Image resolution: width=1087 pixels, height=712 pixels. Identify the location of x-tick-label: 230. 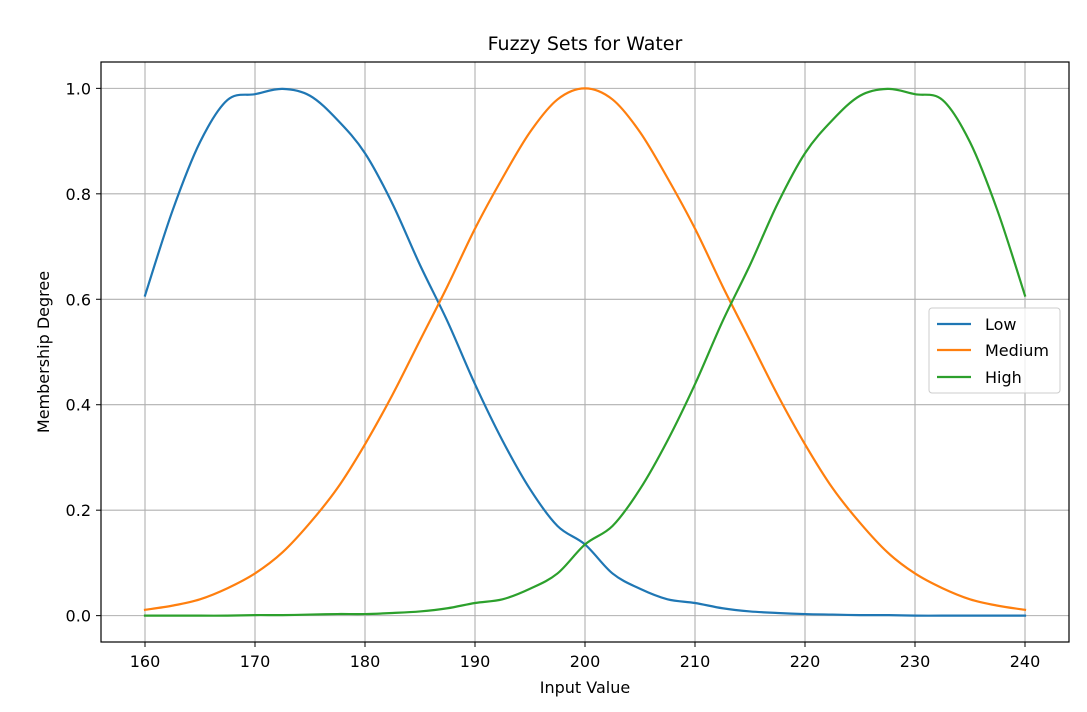
(915, 661).